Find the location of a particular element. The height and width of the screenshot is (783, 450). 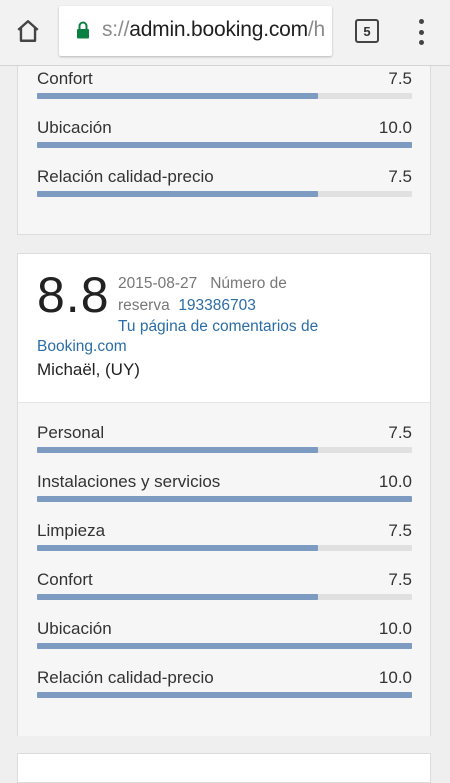

rating-row: Relación calidad-precio 7.5 is located at coordinates (224, 182).